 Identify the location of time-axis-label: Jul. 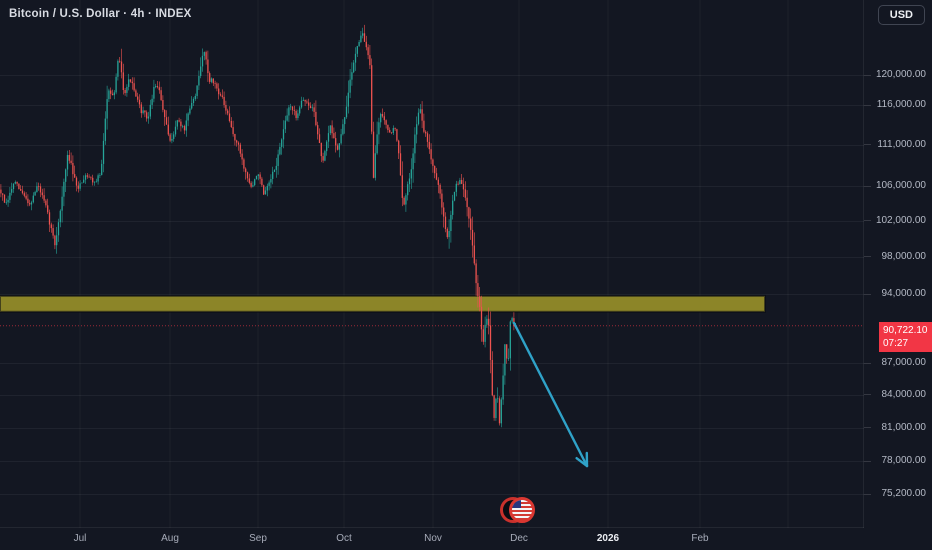
(80, 538).